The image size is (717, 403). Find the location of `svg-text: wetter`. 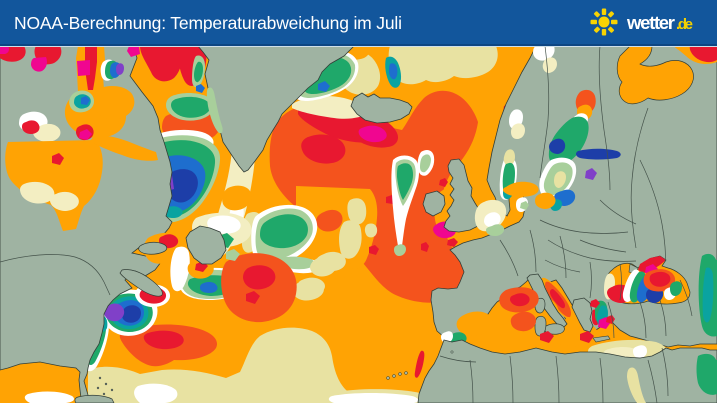

svg-text: wetter is located at coordinates (650, 22).